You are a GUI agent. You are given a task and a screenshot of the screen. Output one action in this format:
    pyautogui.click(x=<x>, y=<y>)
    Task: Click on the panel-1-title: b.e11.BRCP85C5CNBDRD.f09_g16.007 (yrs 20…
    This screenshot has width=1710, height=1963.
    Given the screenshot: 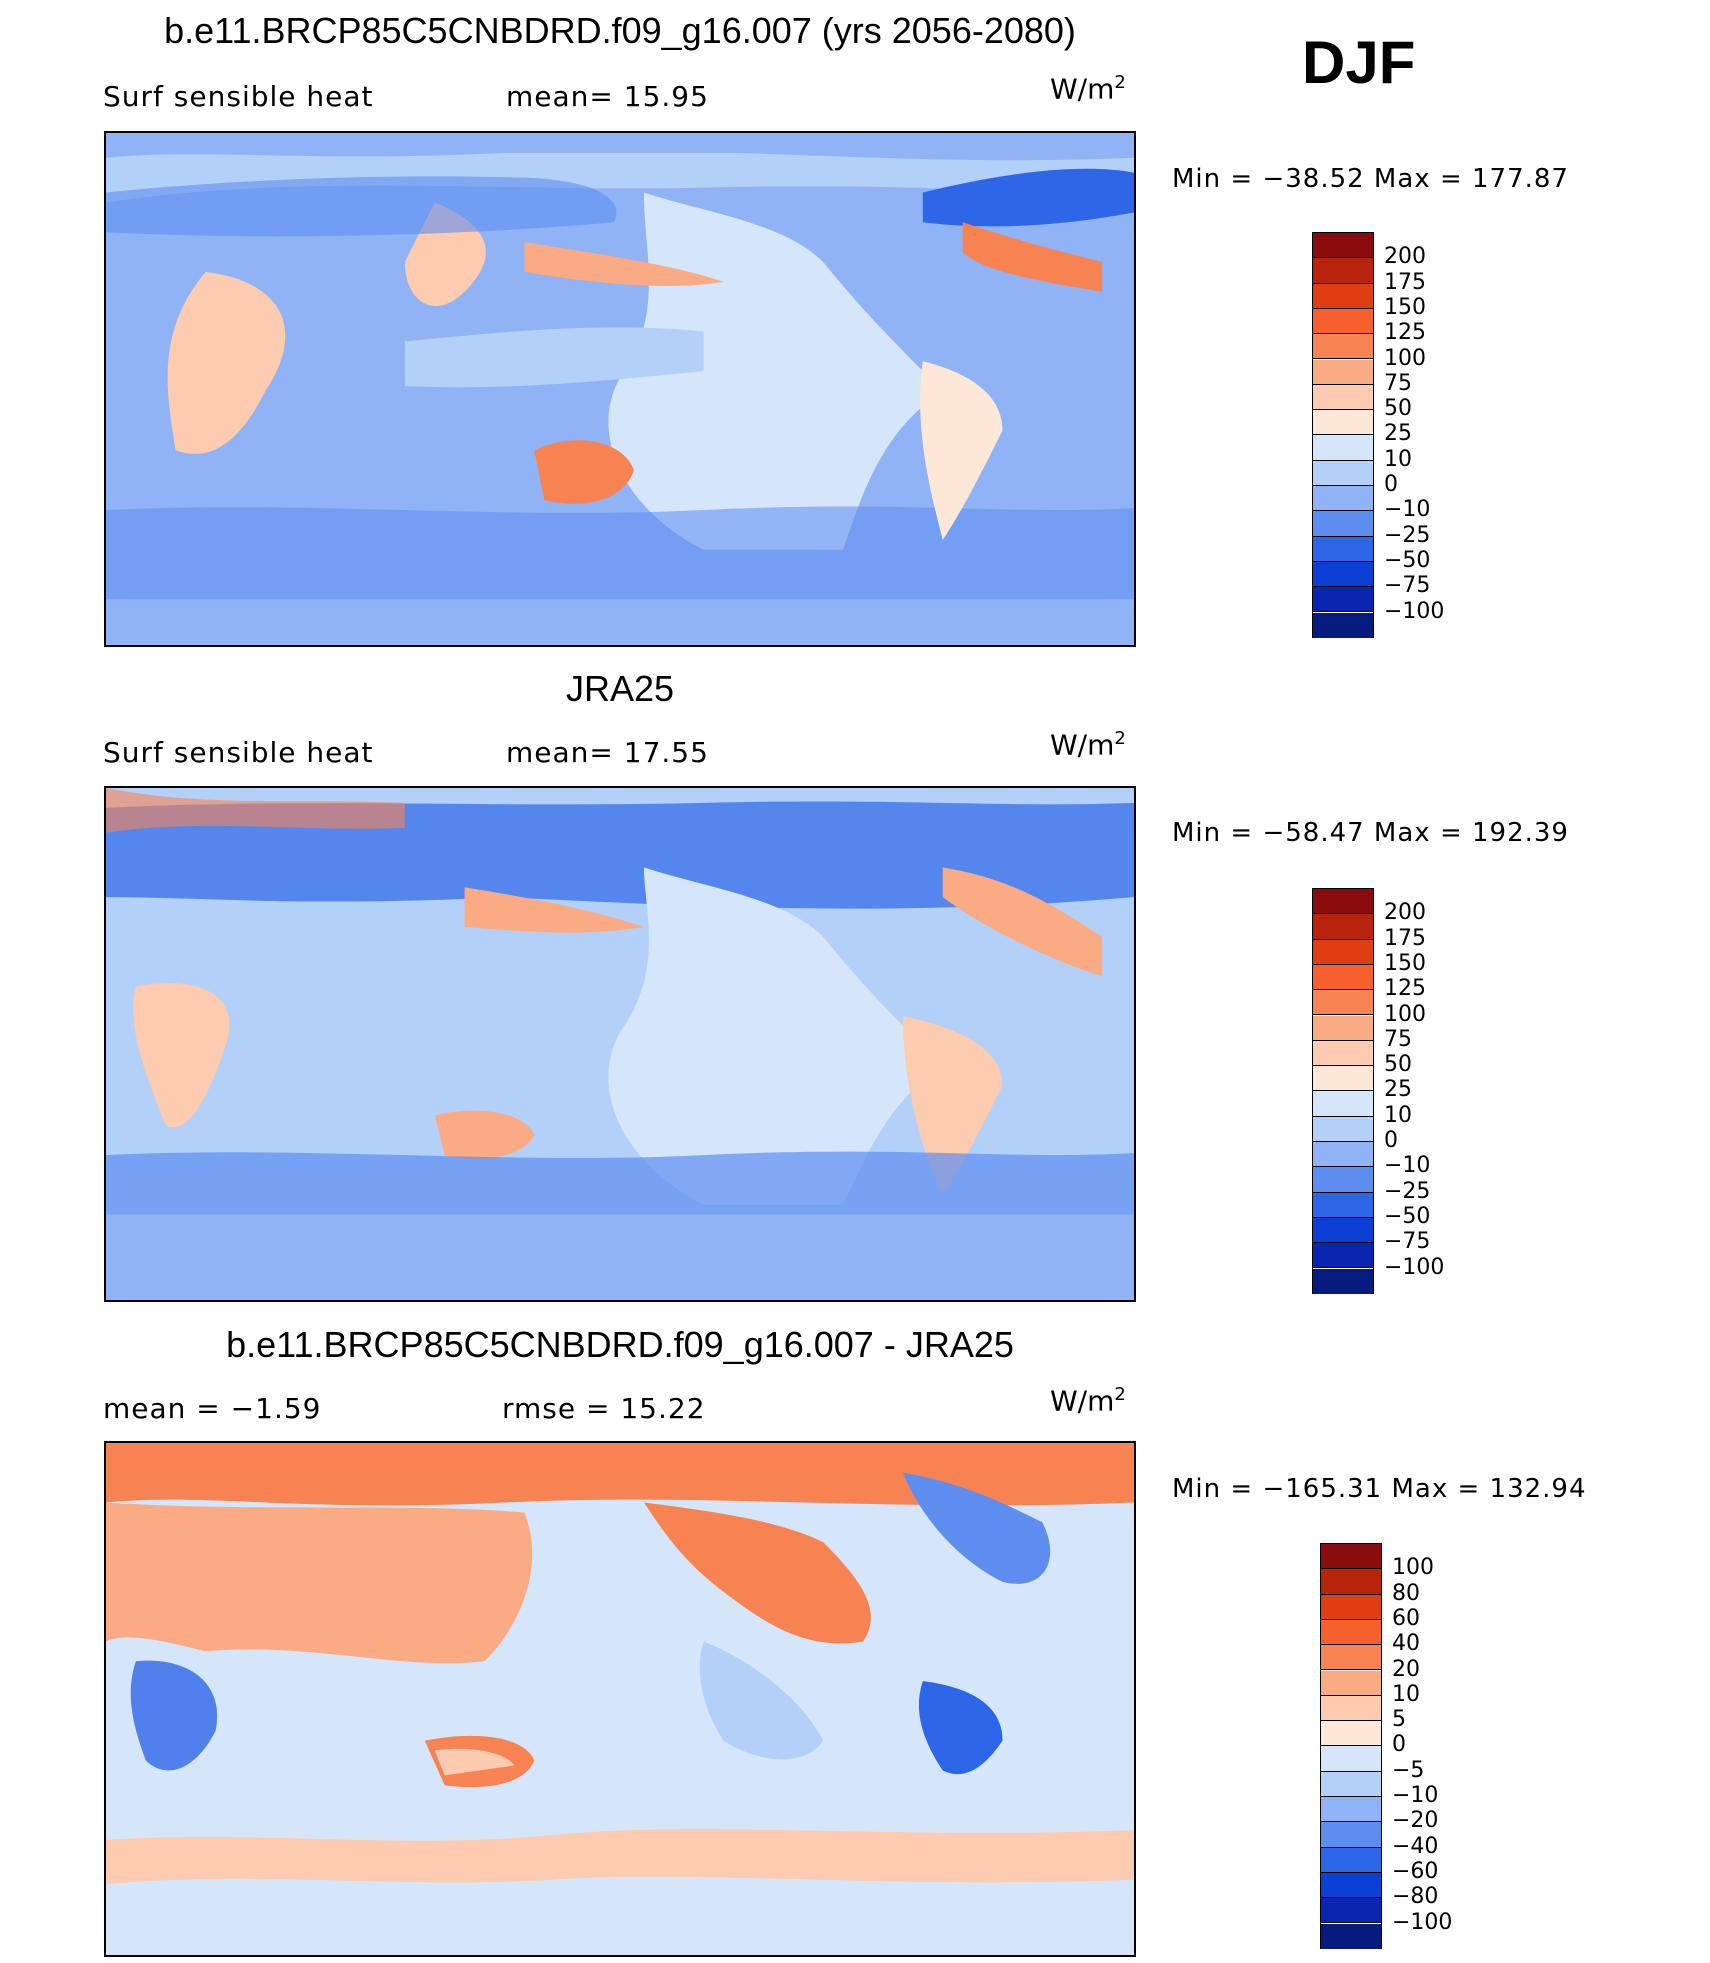 What is the action you would take?
    pyautogui.click(x=620, y=30)
    